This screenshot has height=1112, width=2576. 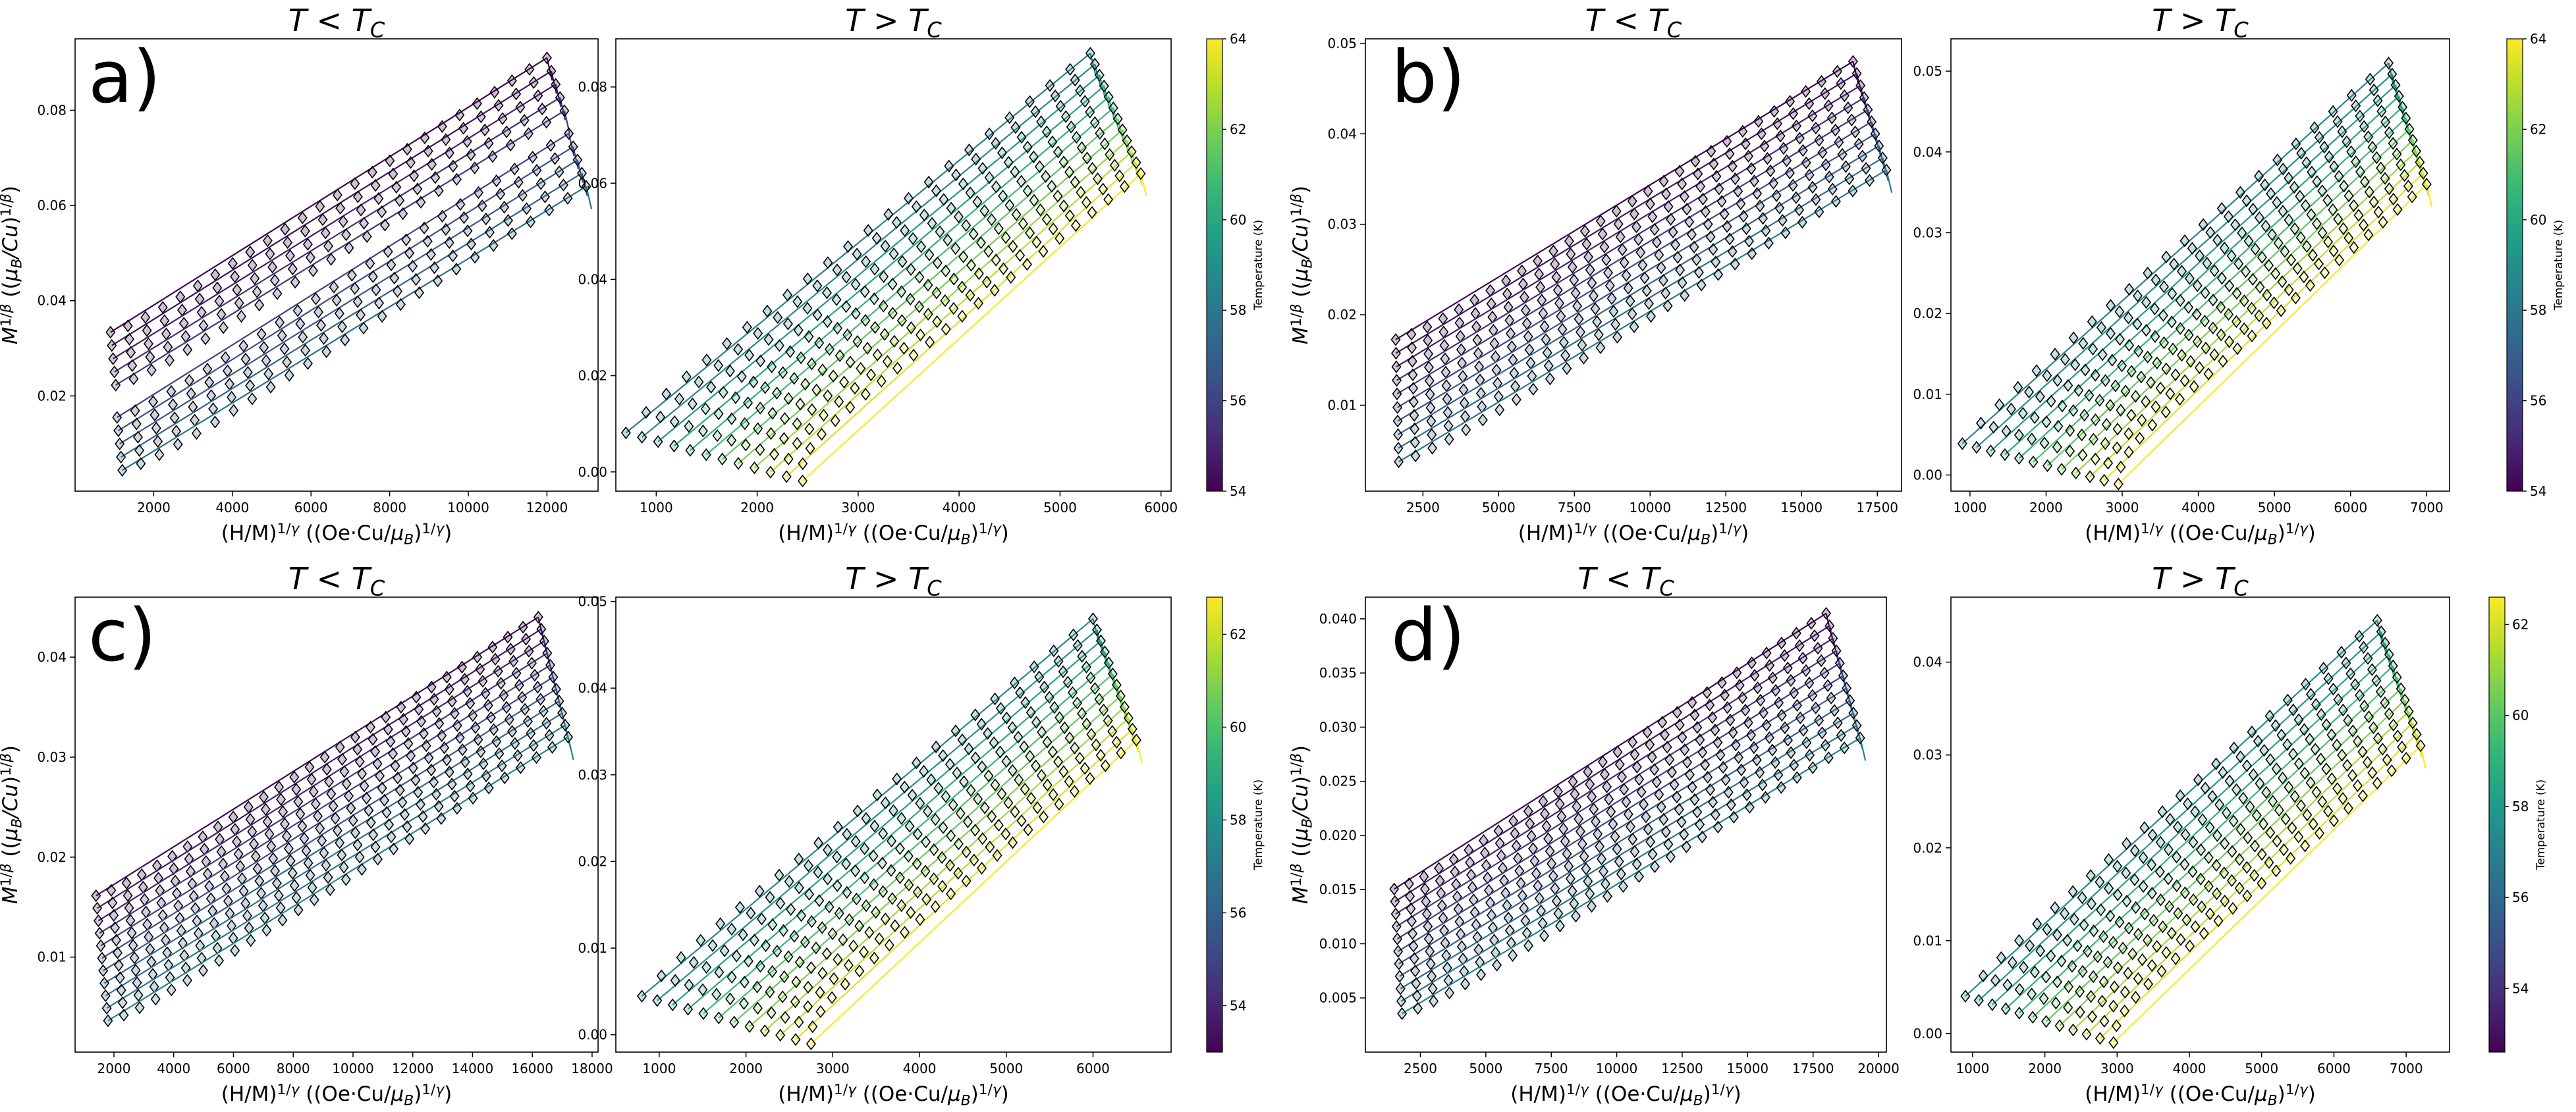 What do you see at coordinates (592, 376) in the screenshot?
I see `y-tick-label: 0.02` at bounding box center [592, 376].